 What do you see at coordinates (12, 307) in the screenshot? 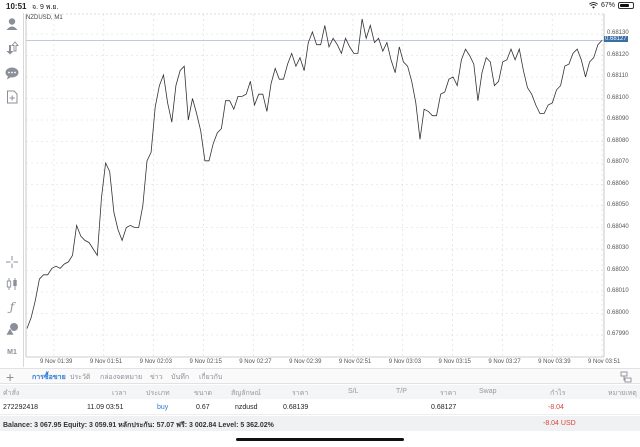
I see `indicators-icon: ƒ` at bounding box center [12, 307].